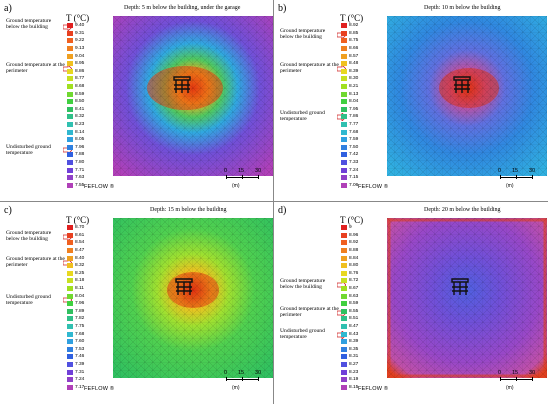 The height and width of the screenshot is (405, 550). What do you see at coordinates (87, 327) in the screenshot?
I see `legend-entry: 7.75` at bounding box center [87, 327].